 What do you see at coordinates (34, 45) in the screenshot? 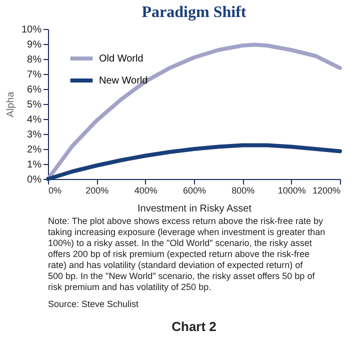
I see `y-tick-label: 9%` at bounding box center [34, 45].